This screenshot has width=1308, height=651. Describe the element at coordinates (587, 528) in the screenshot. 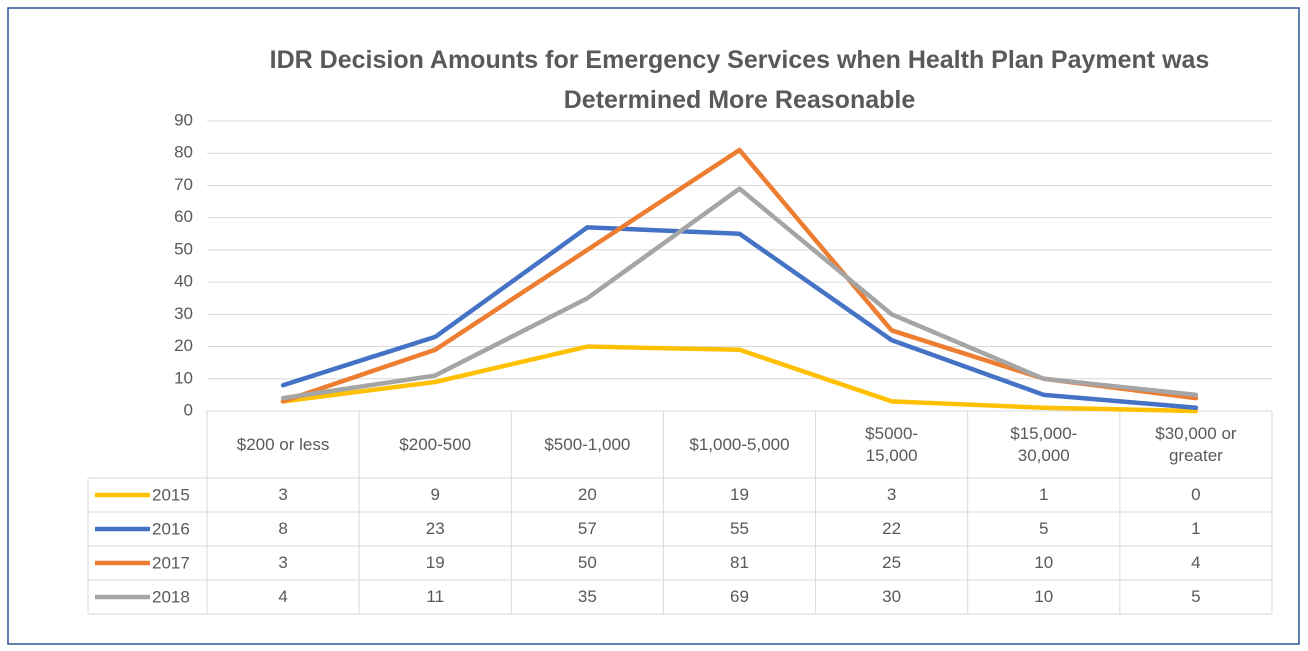

I see `table-value: 57` at that location.